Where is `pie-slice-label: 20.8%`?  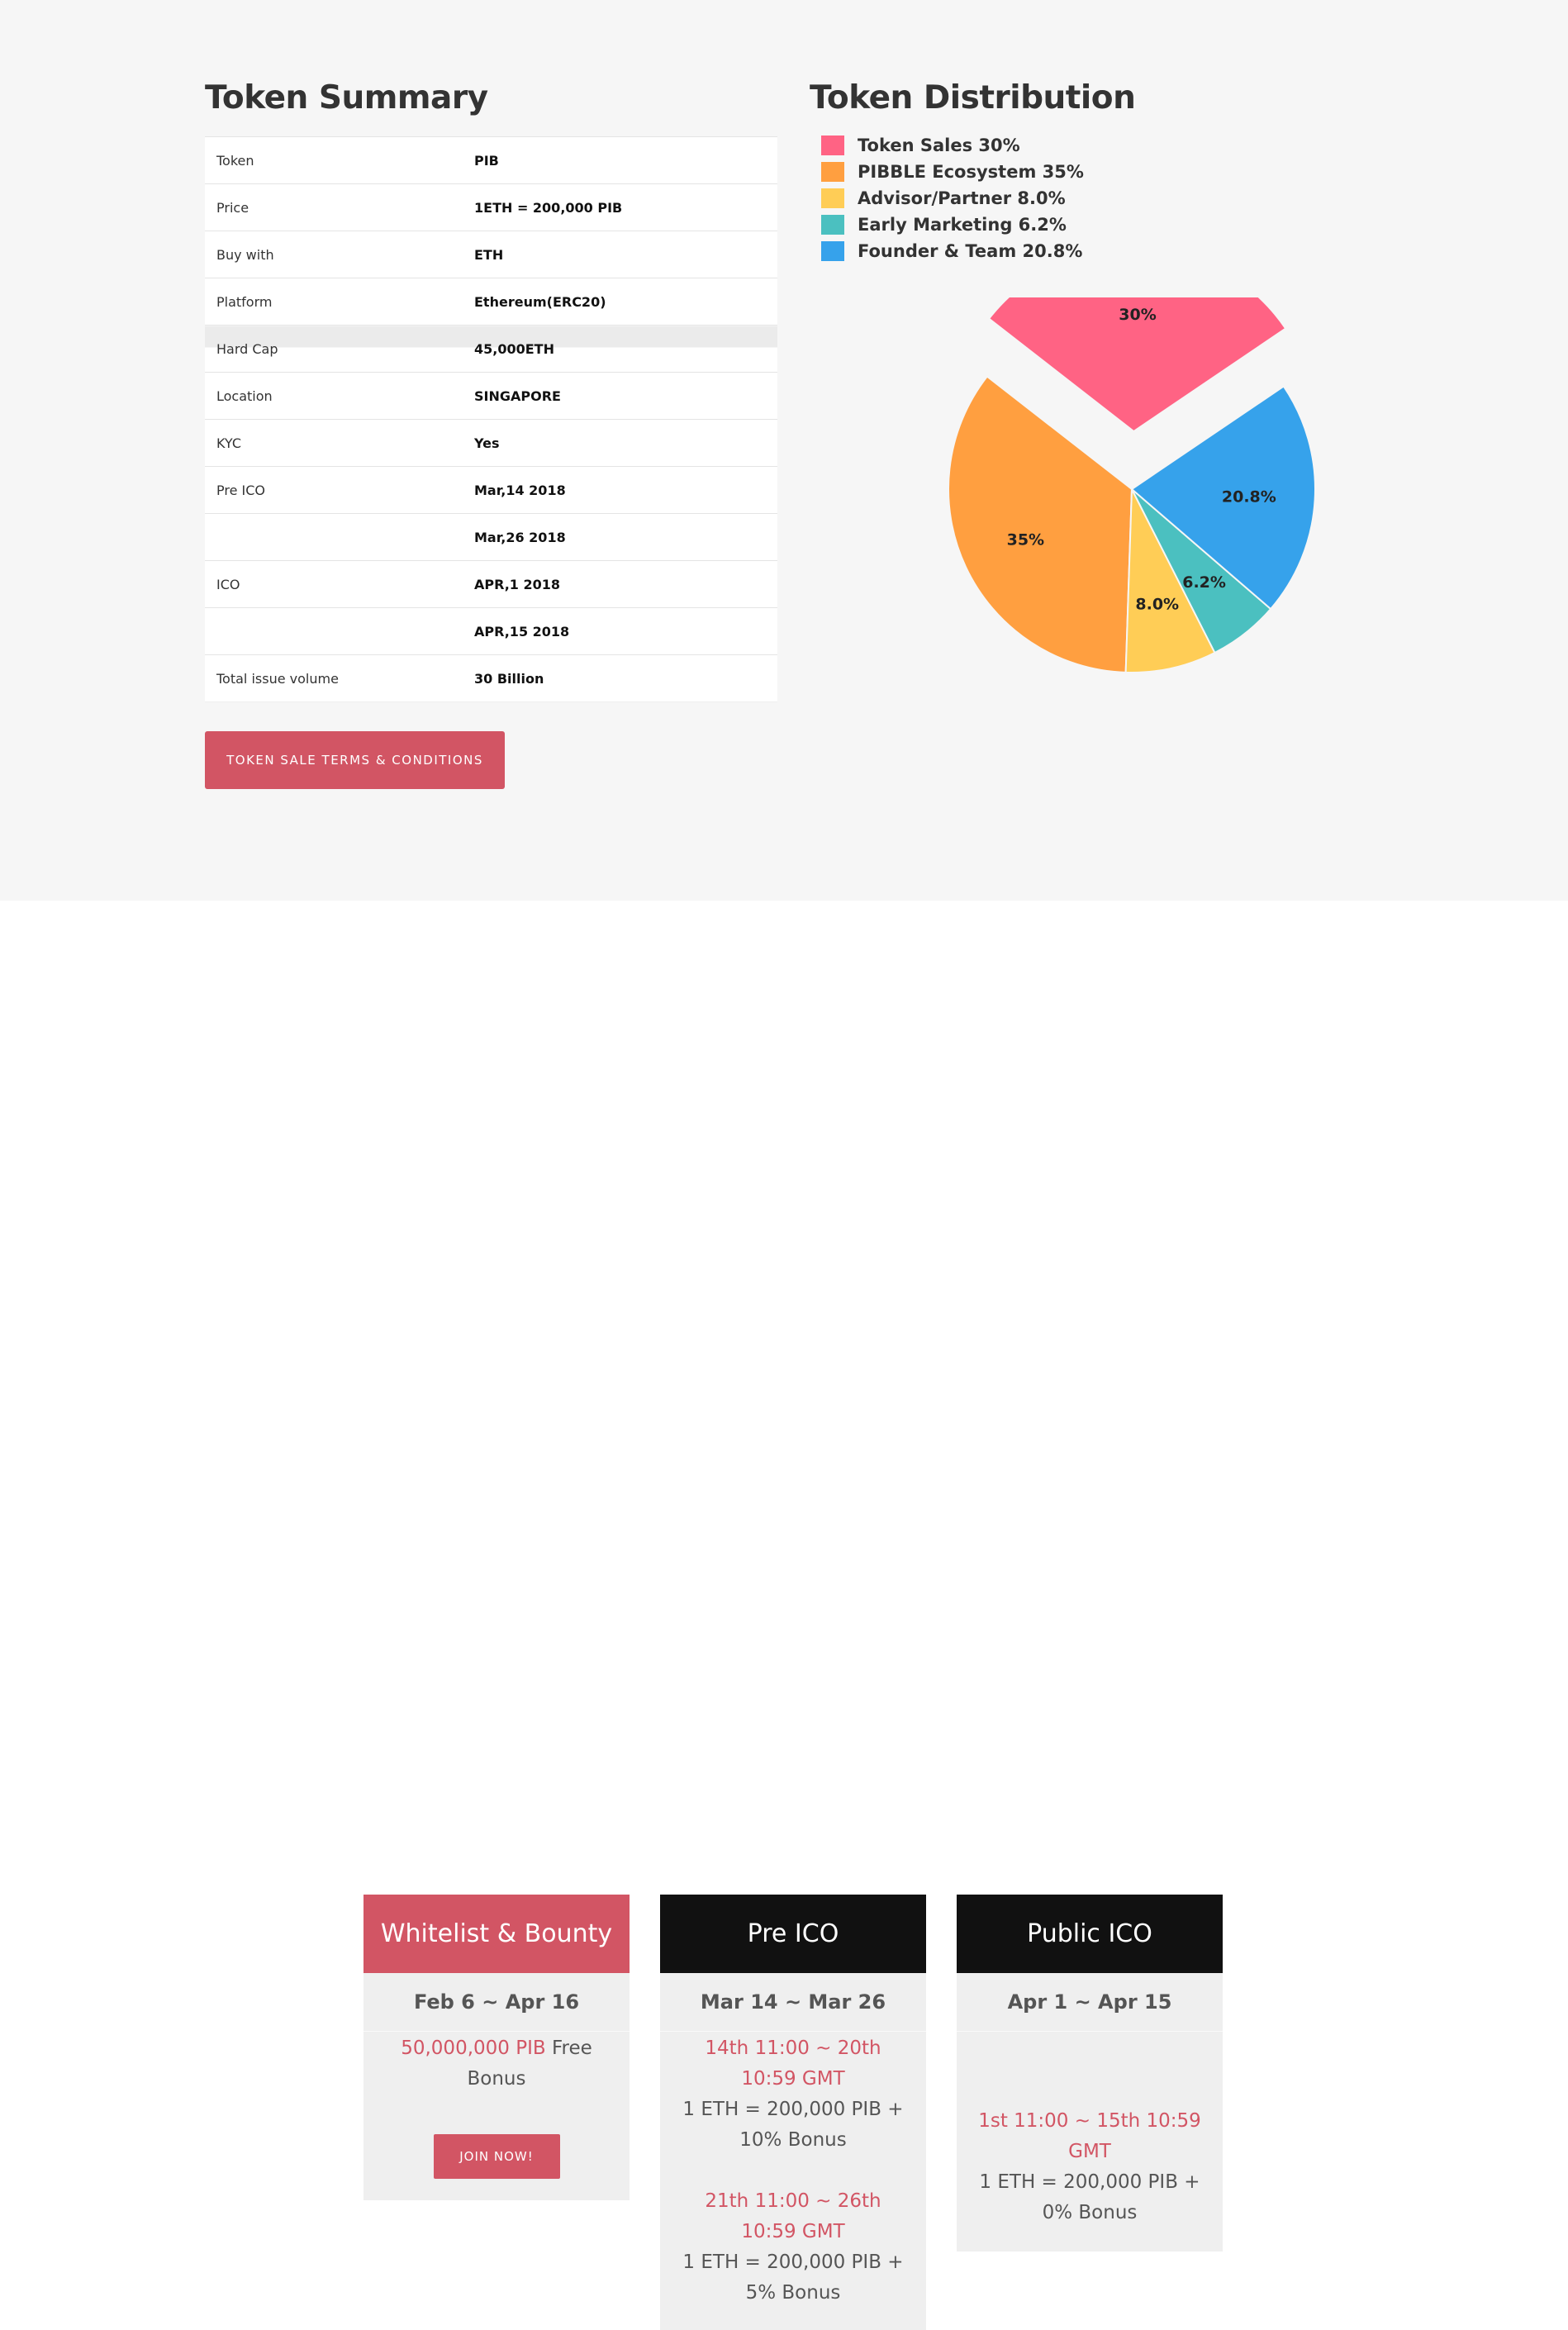 pie-slice-label: 20.8% is located at coordinates (1249, 497).